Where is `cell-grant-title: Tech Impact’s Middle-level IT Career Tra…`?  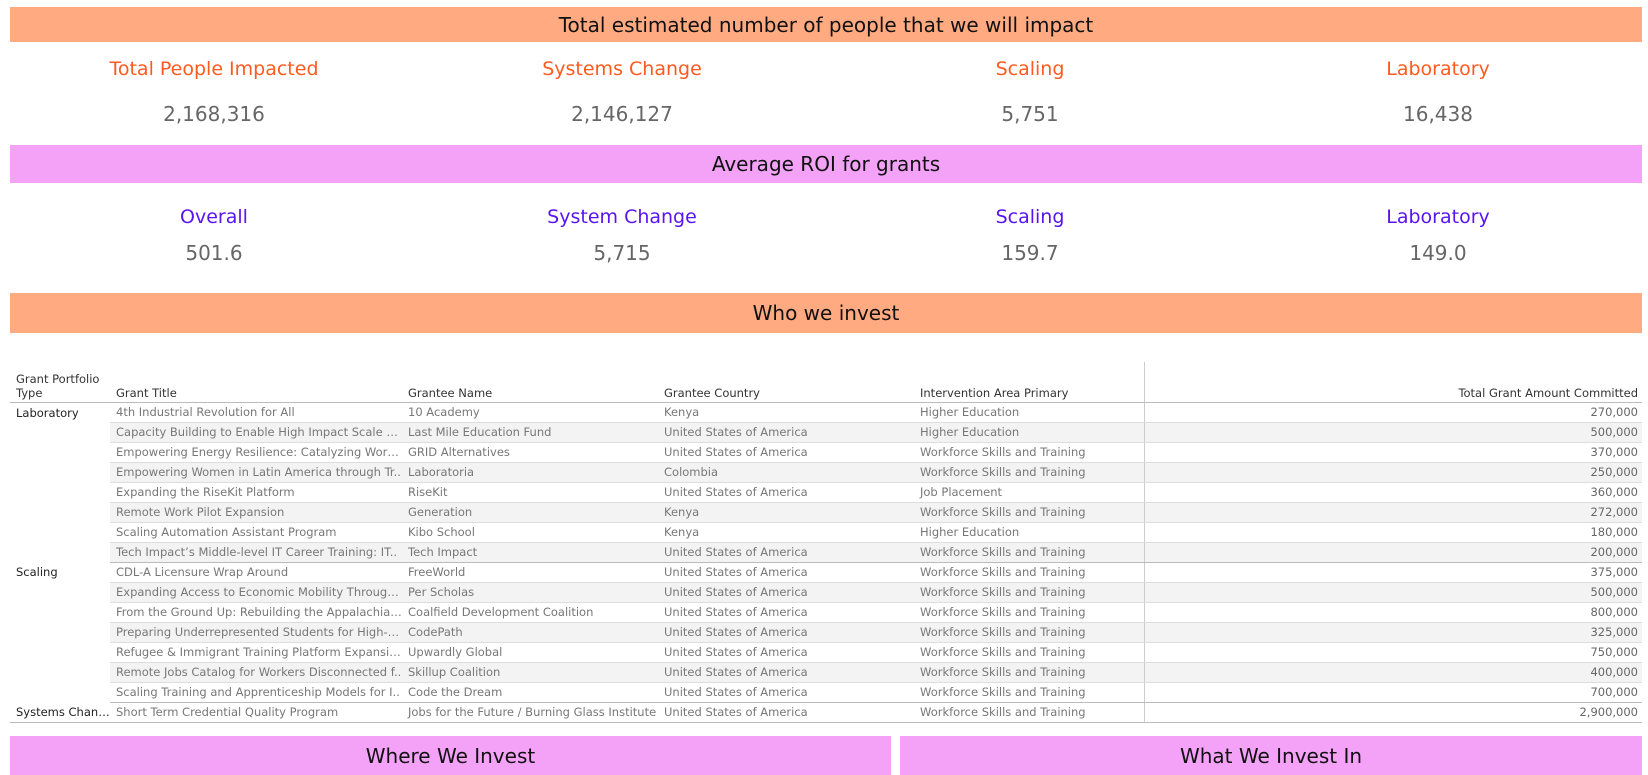 cell-grant-title: Tech Impact’s Middle-level IT Career Tra… is located at coordinates (256, 552).